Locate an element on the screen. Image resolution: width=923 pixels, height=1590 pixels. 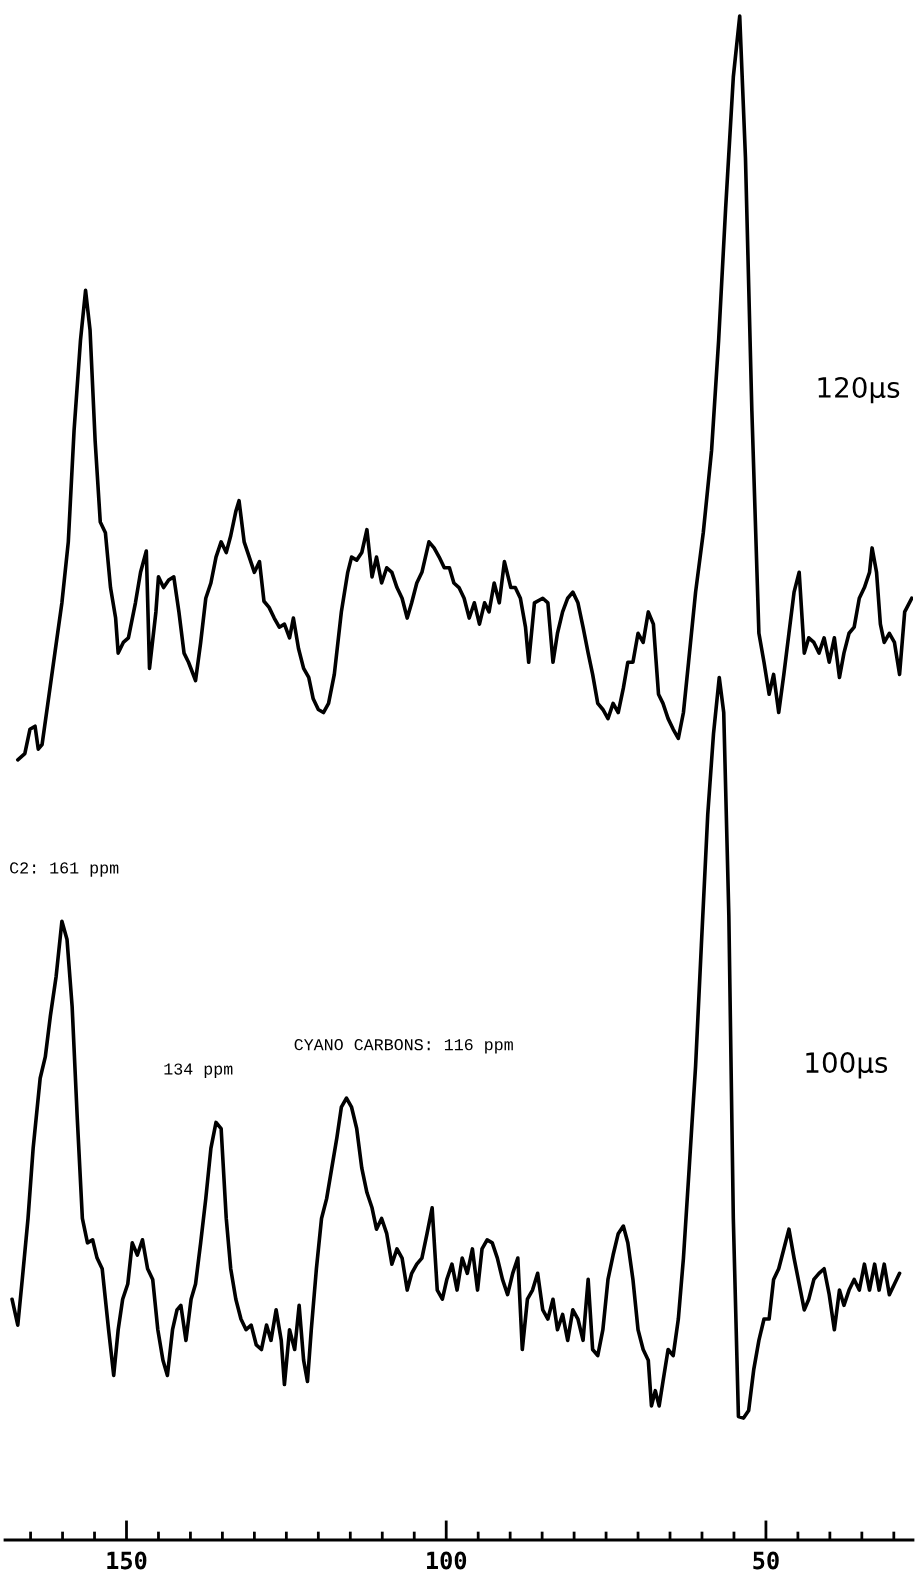
annotation: C2: 161 ppm is located at coordinates (64, 869).